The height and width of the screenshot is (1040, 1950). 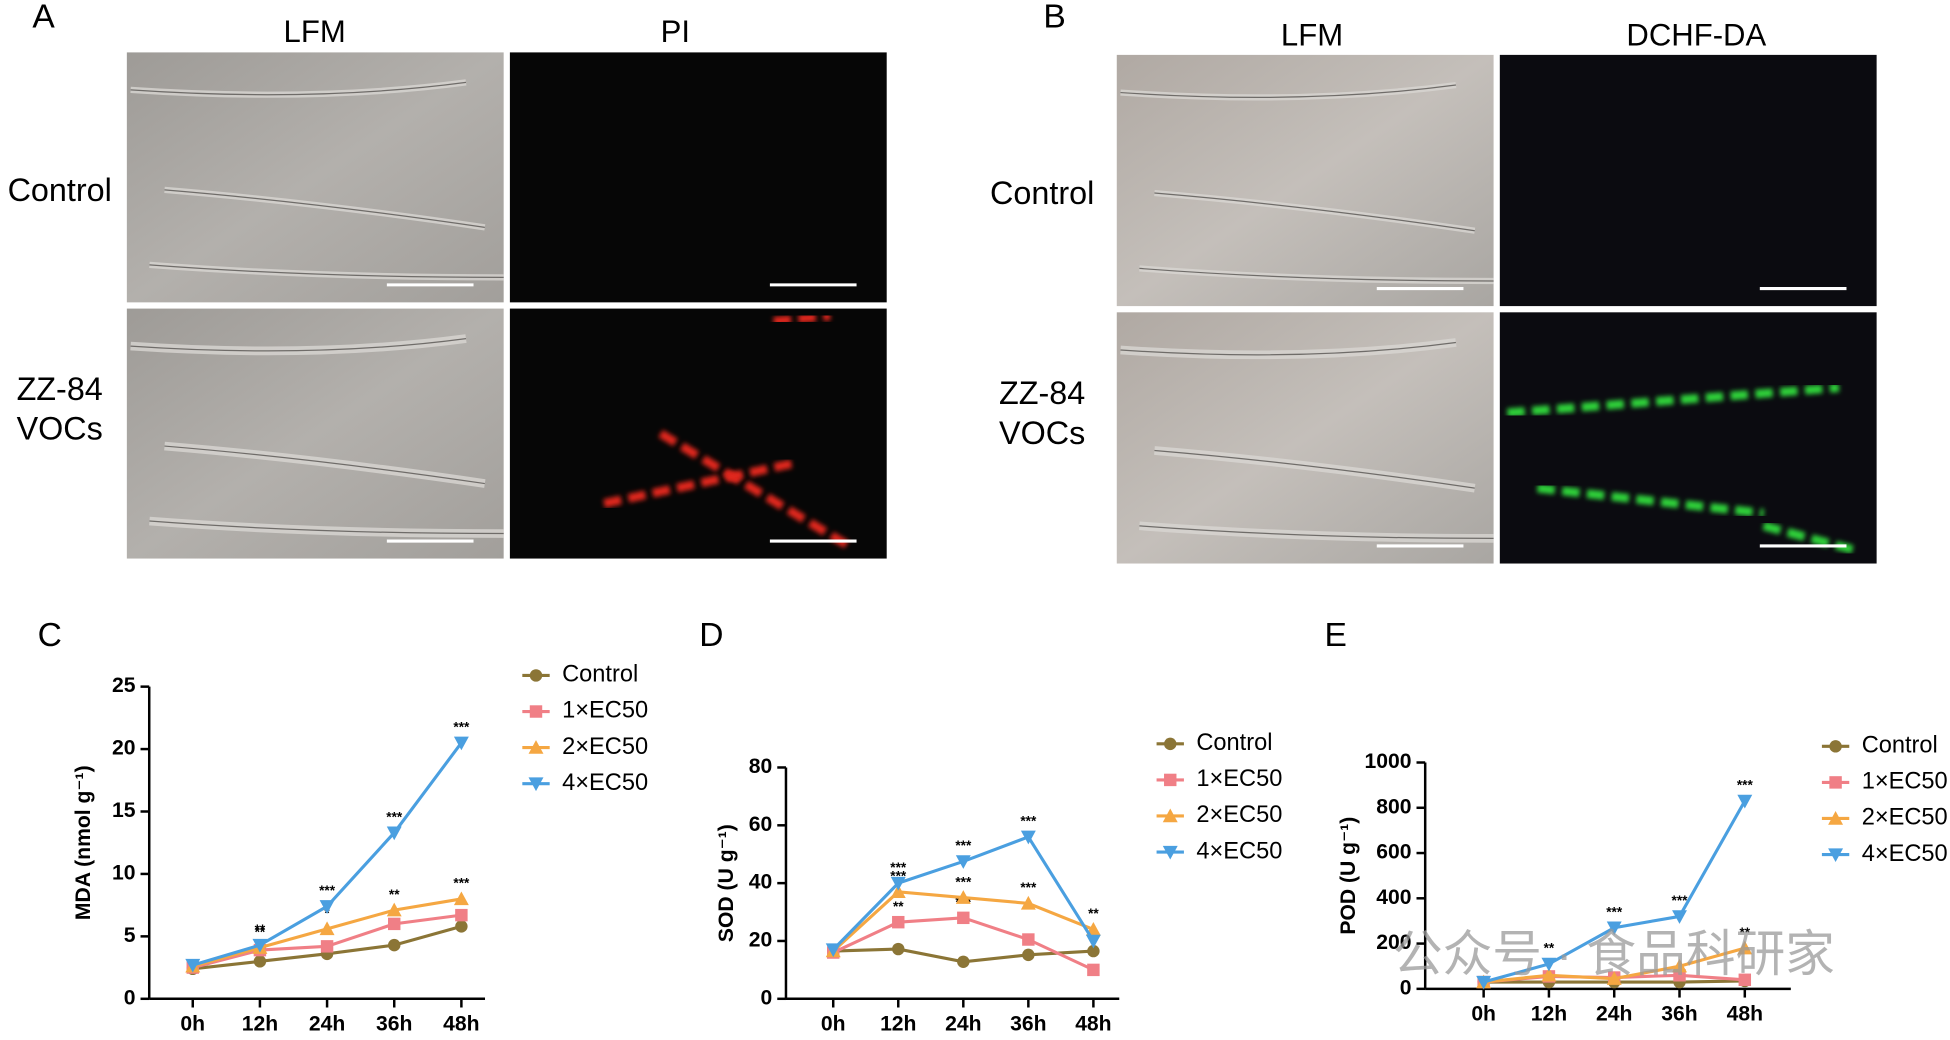 I want to click on panel-letter: D, so click(x=711, y=635).